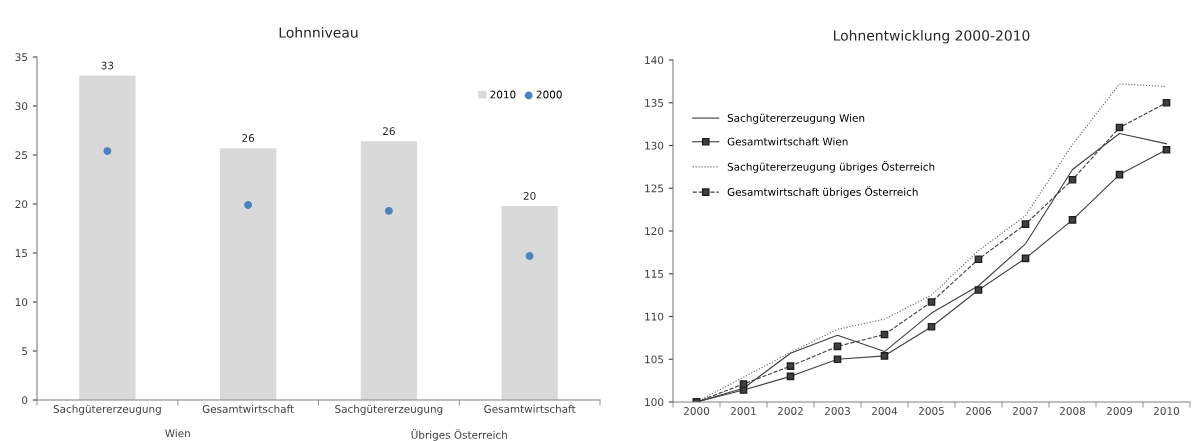 The image size is (1193, 441). I want to click on x-tick-label: 2008, so click(1073, 411).